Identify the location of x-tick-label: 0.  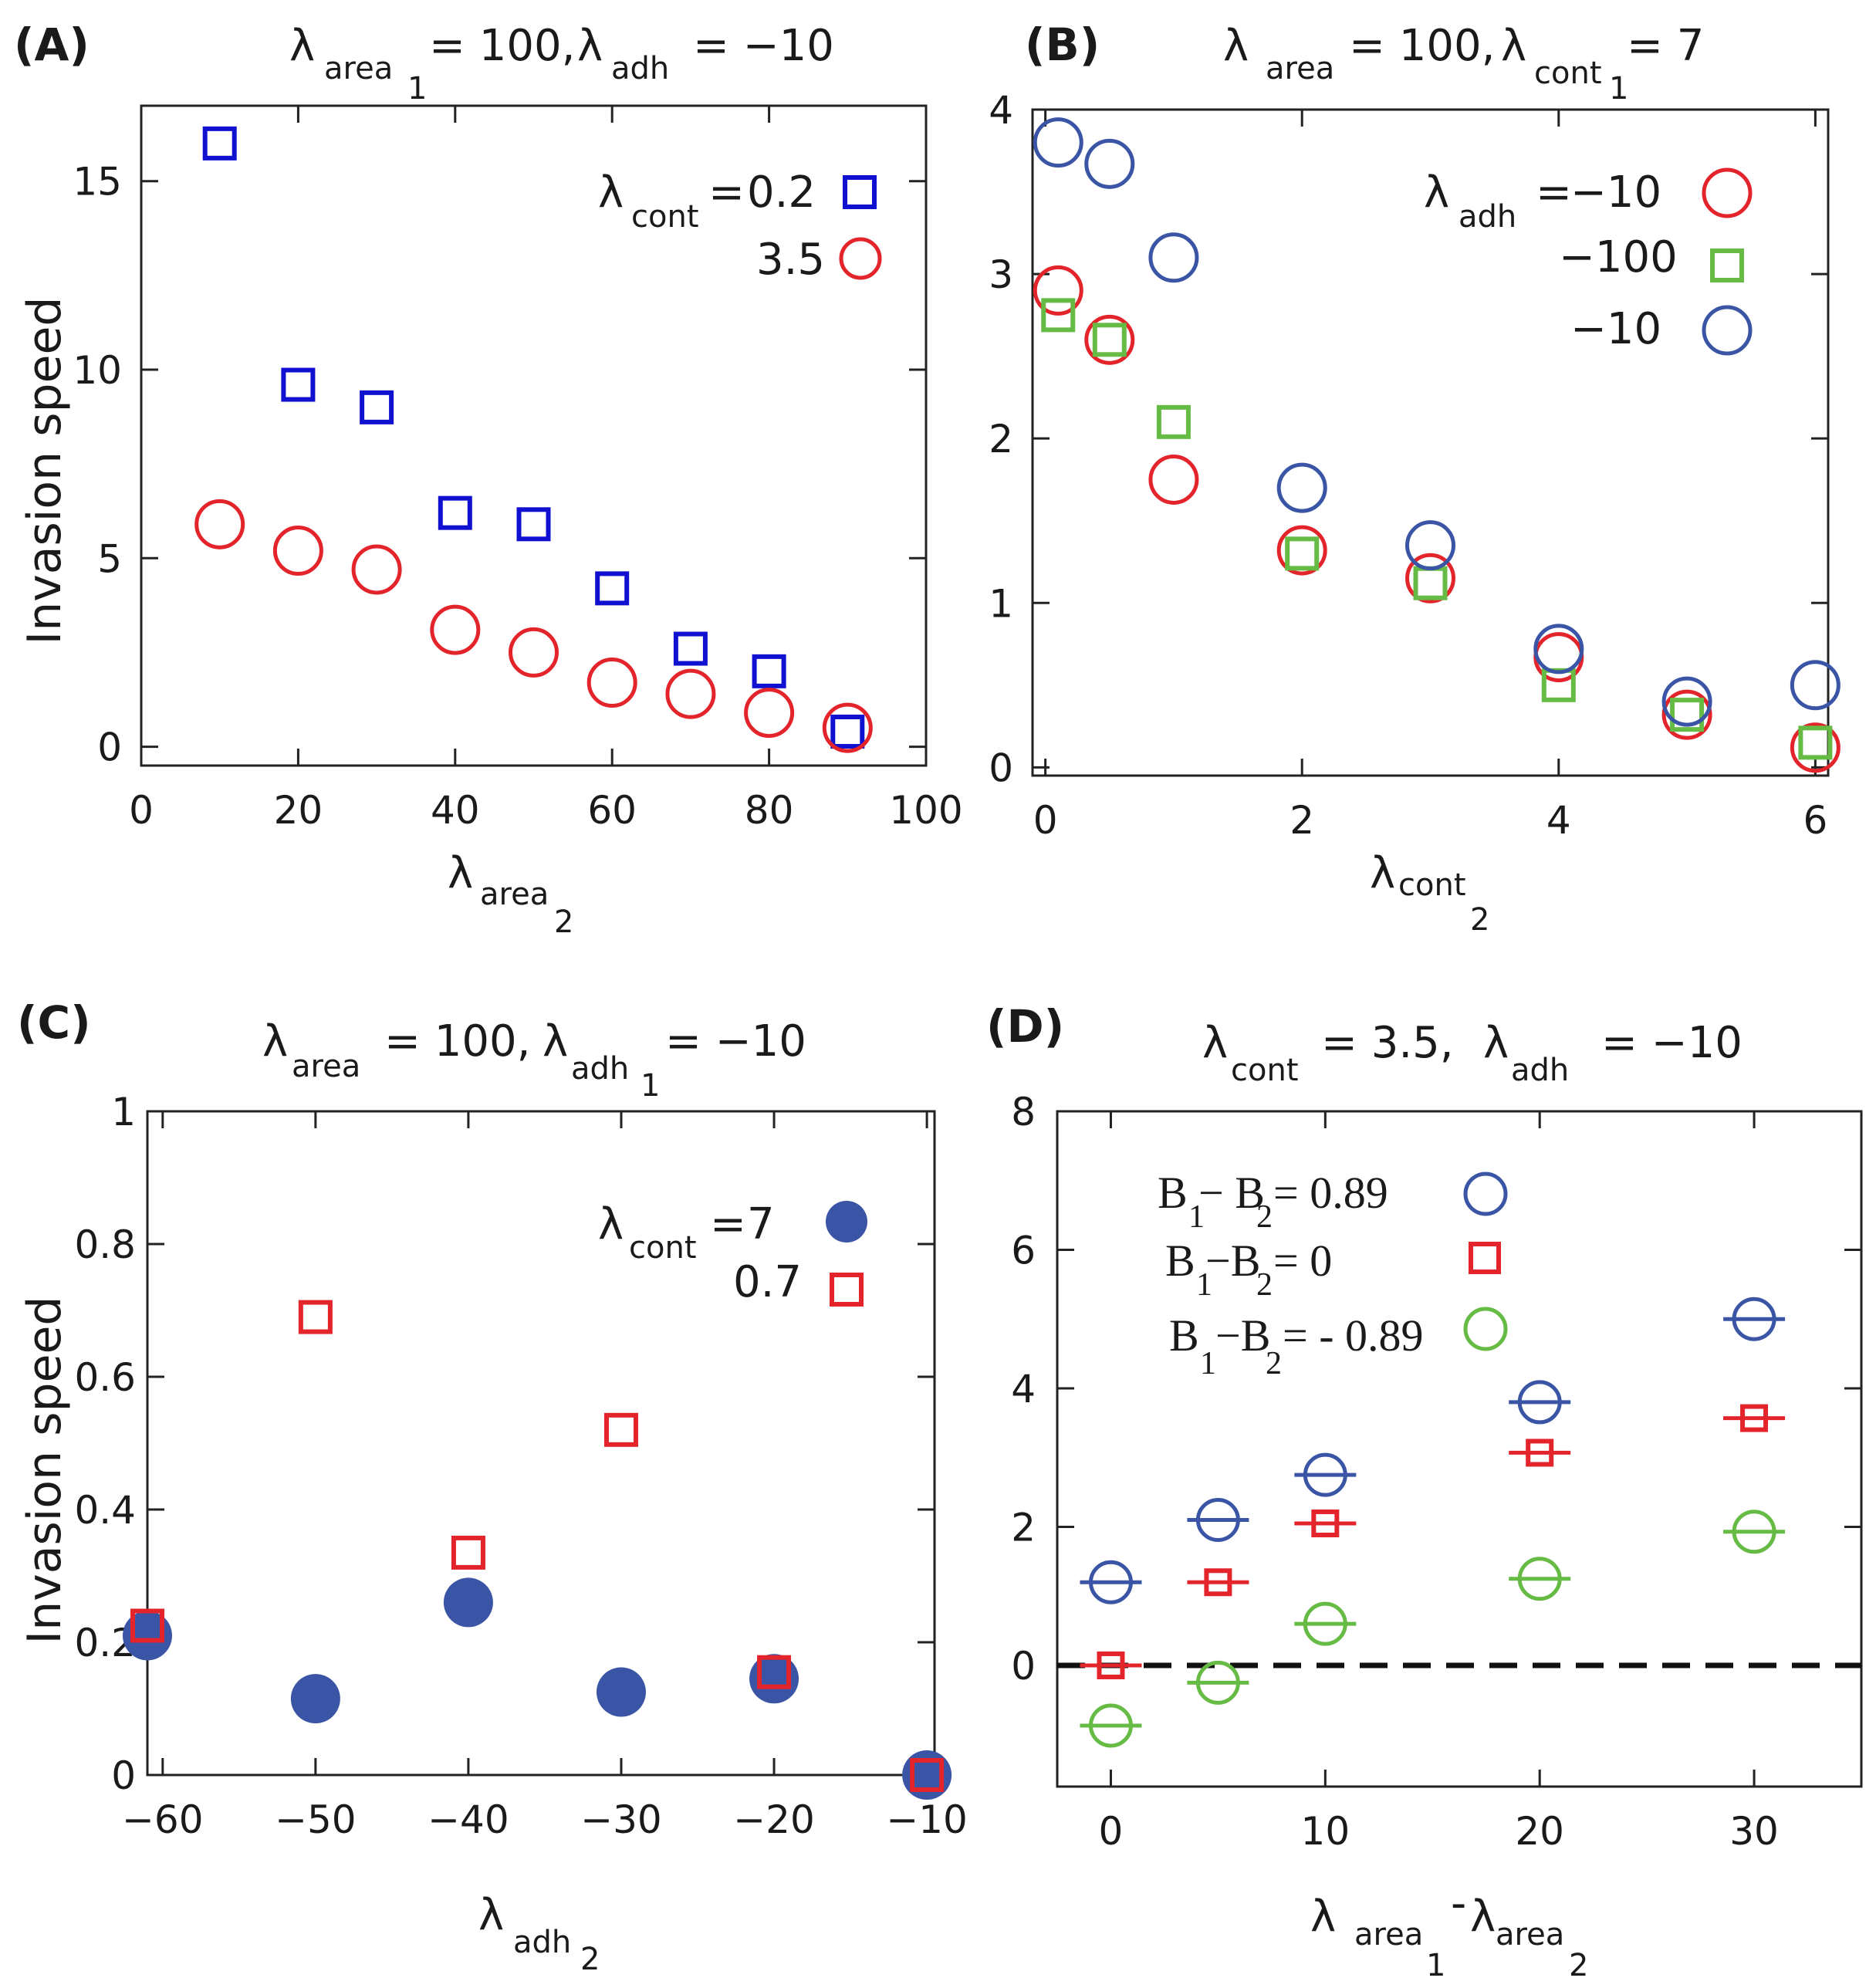
(1046, 821).